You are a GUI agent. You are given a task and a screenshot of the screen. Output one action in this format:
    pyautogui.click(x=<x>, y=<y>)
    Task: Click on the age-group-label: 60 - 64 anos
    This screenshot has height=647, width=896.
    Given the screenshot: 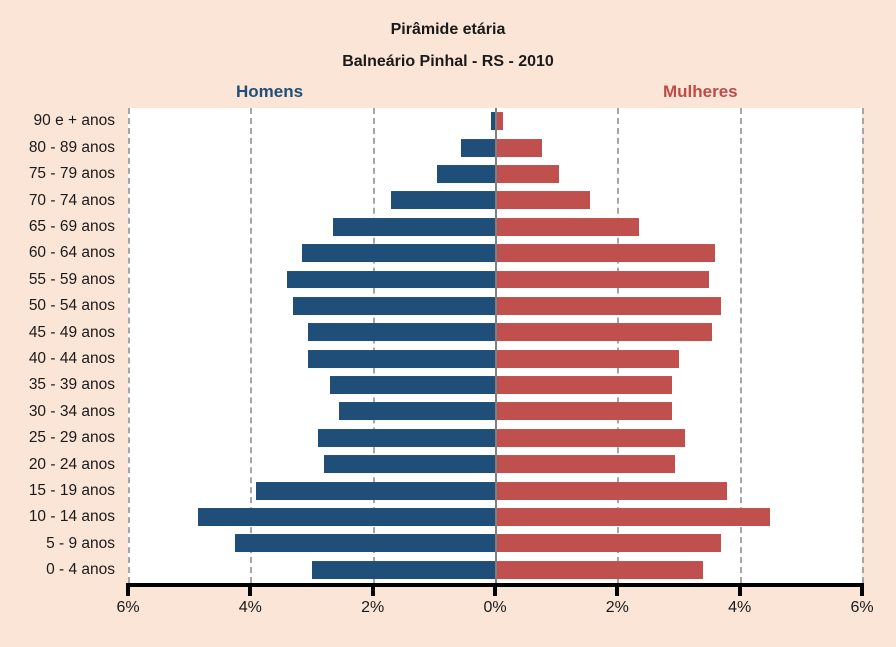 What is the action you would take?
    pyautogui.click(x=71, y=253)
    